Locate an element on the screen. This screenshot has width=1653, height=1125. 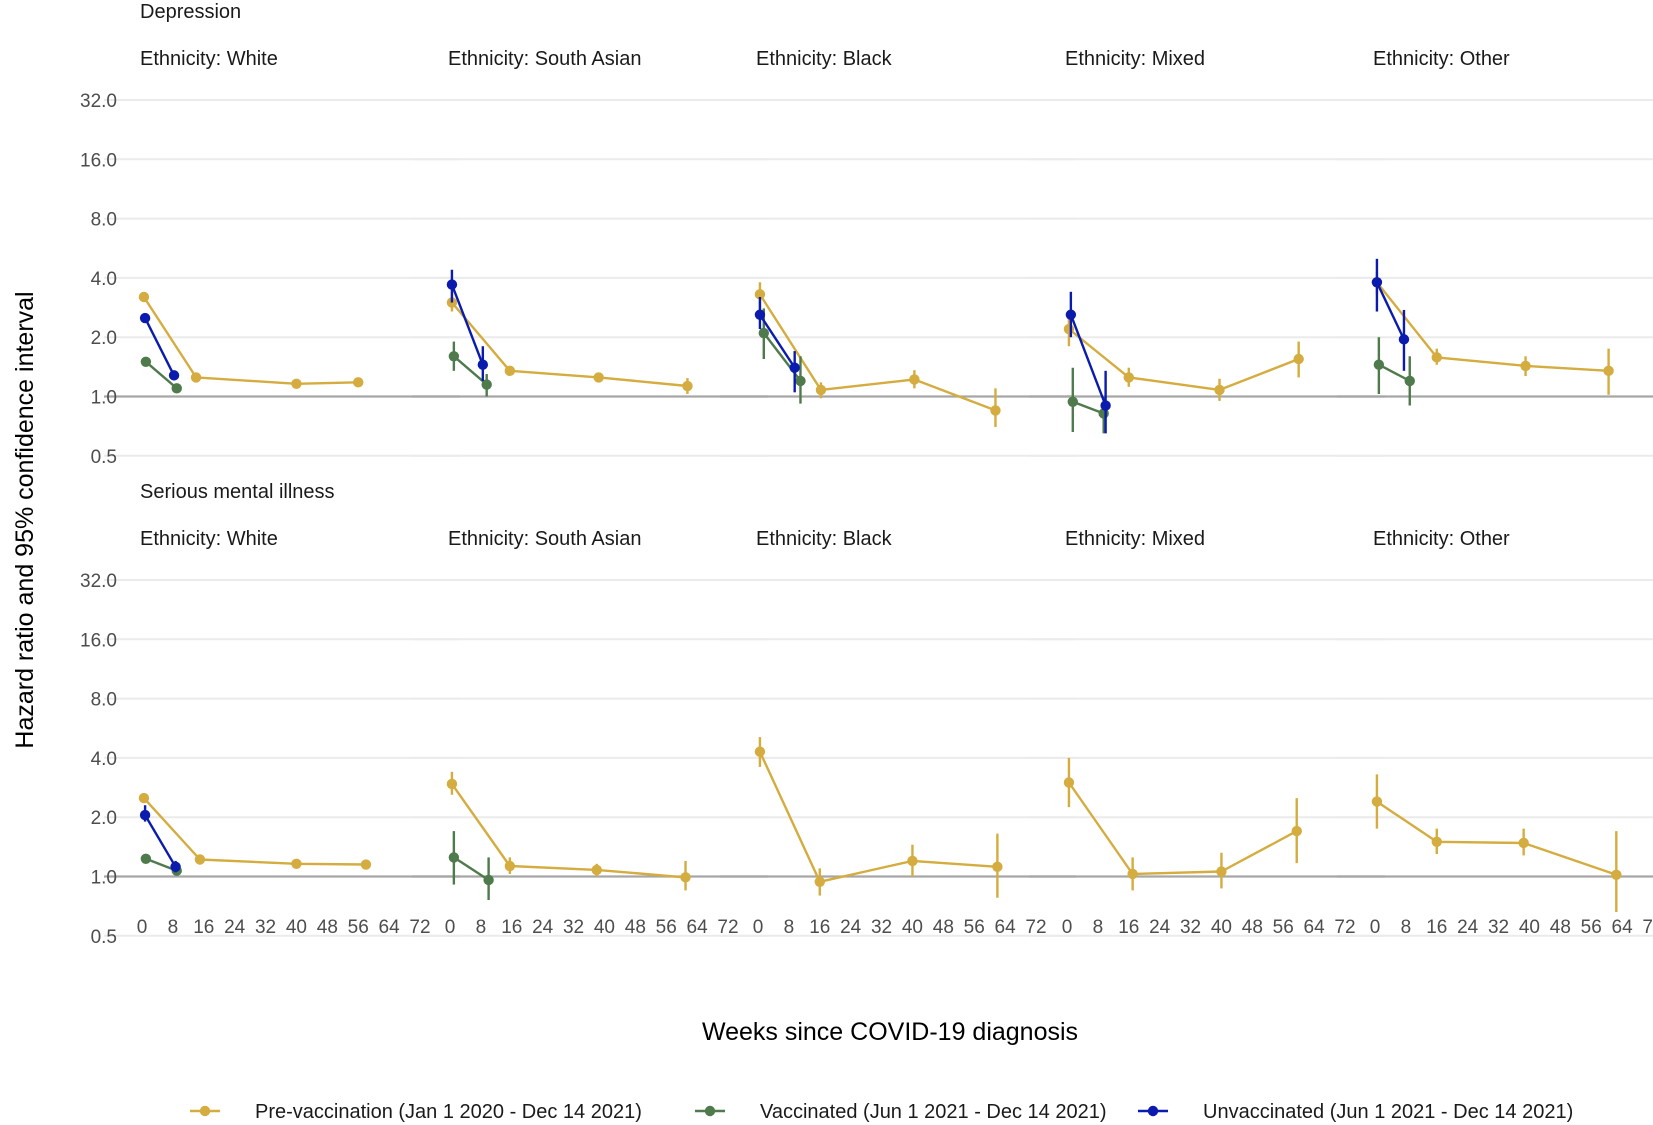
facet-panel: Ethnicity: Other 08 16 24 32 40 48 56 64 72 is located at coordinates (1495, 733).